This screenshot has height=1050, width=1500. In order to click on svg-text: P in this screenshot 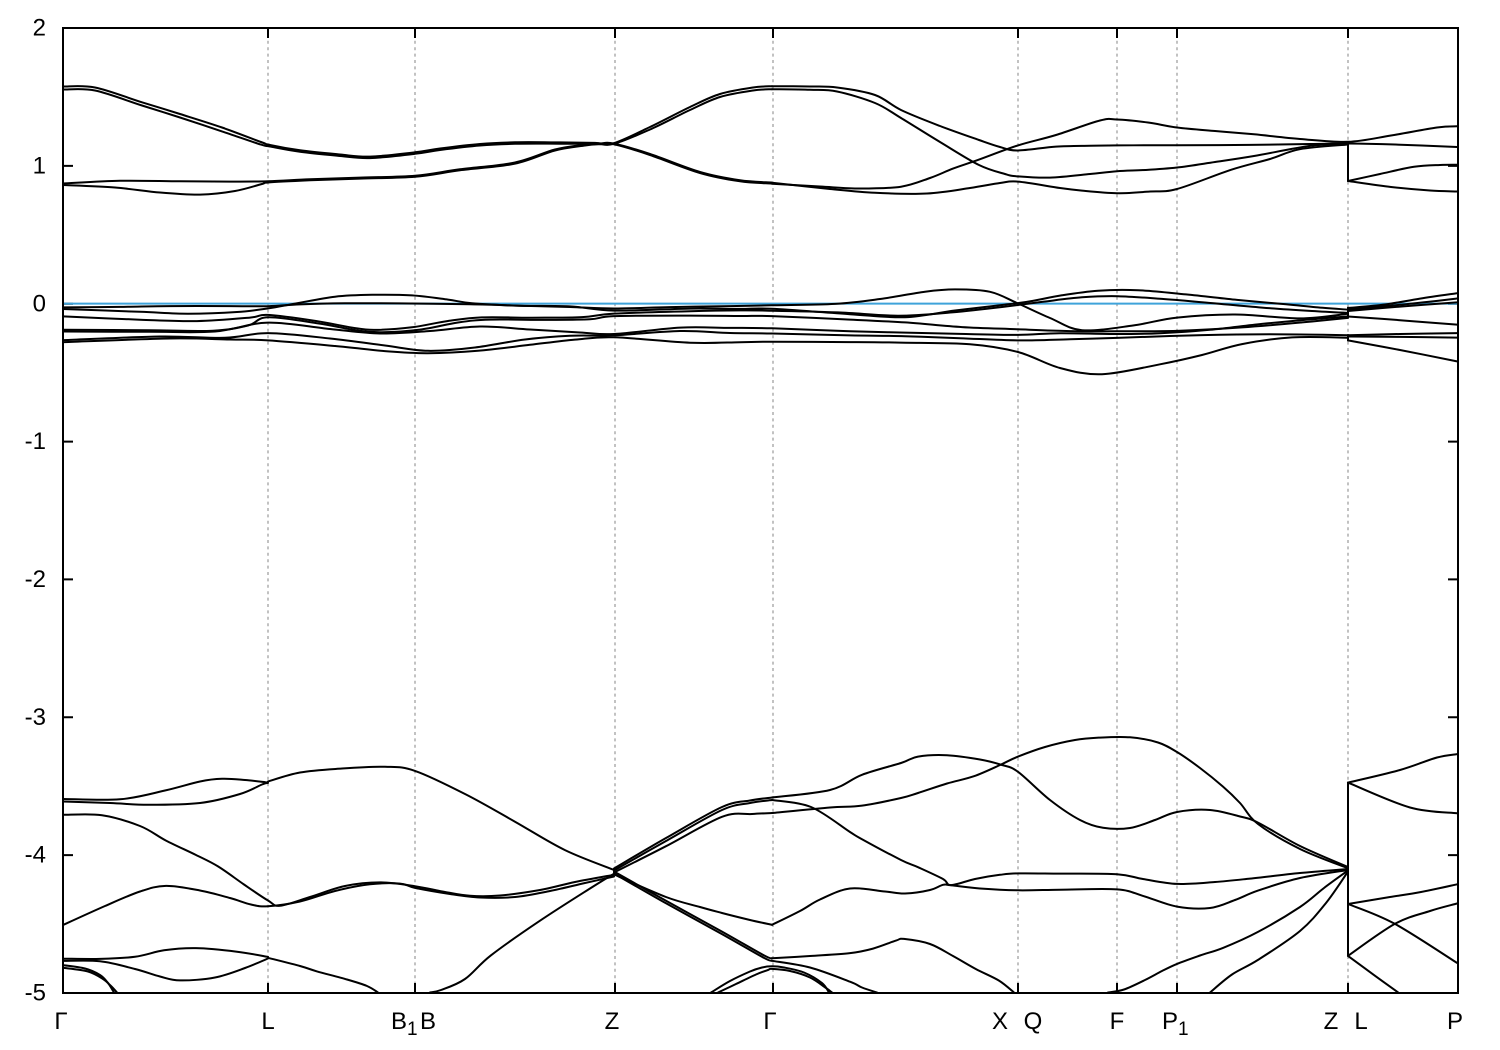, I will do `click(1455, 1021)`.